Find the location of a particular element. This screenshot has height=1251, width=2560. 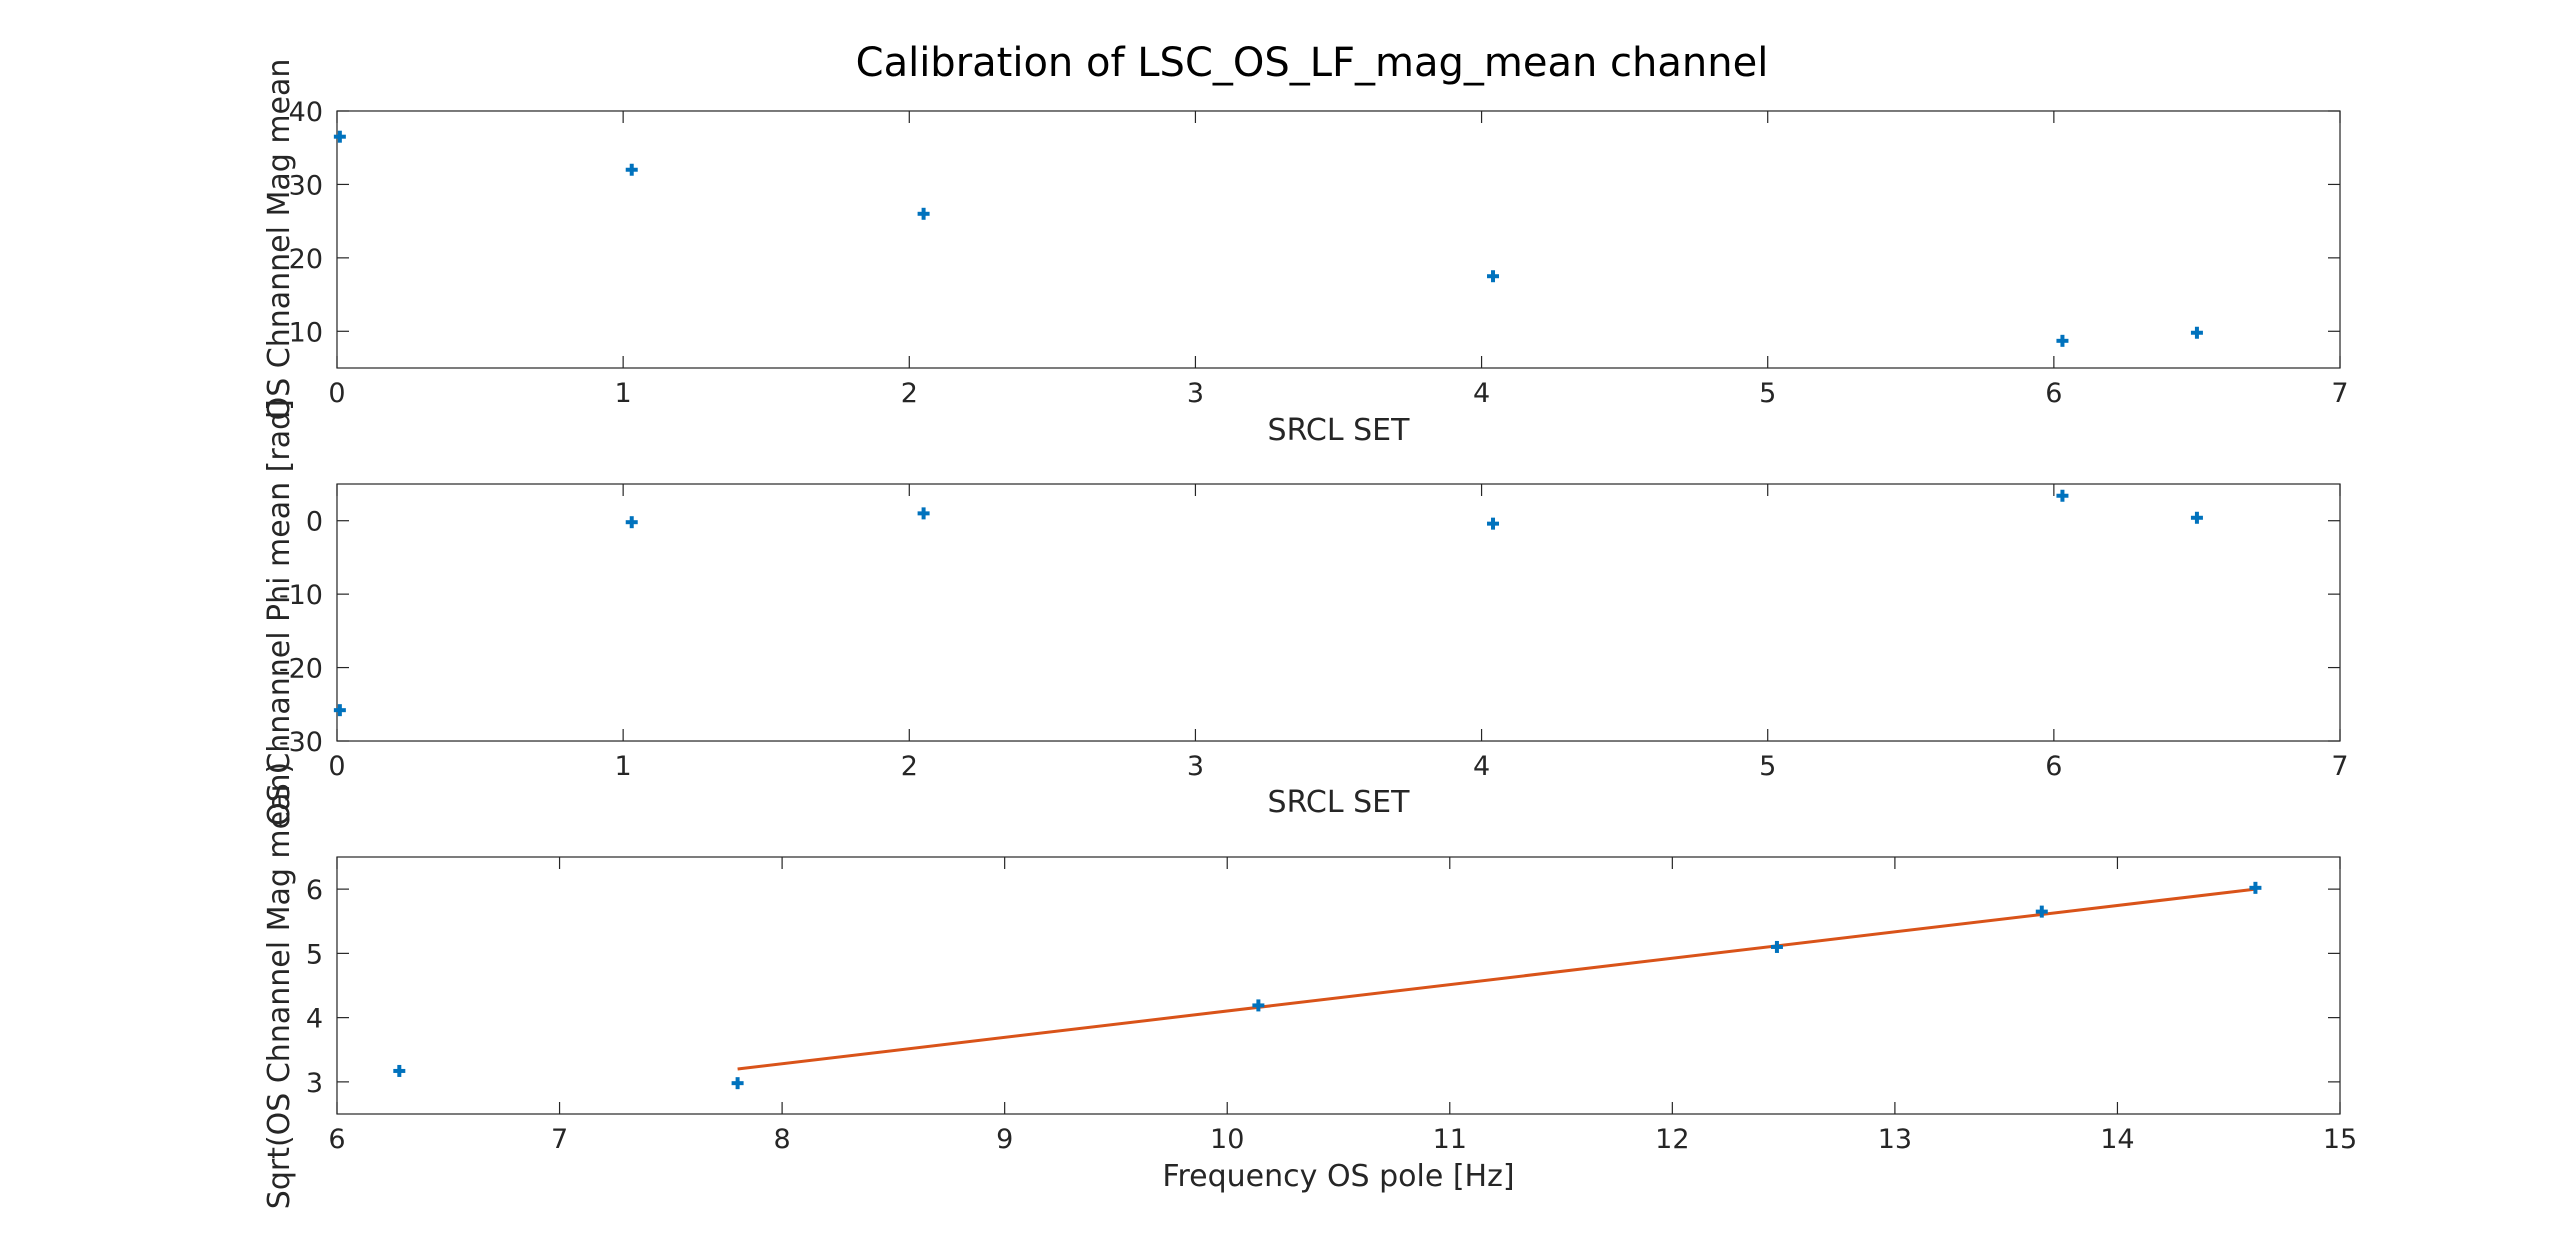

x-tick-label: 9 is located at coordinates (1004, 1139).